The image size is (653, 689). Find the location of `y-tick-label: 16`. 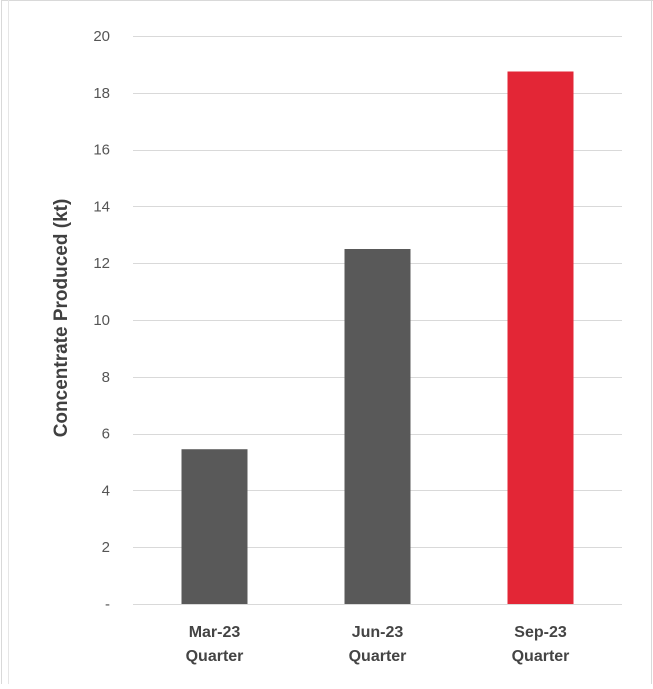

y-tick-label: 16 is located at coordinates (101, 150).